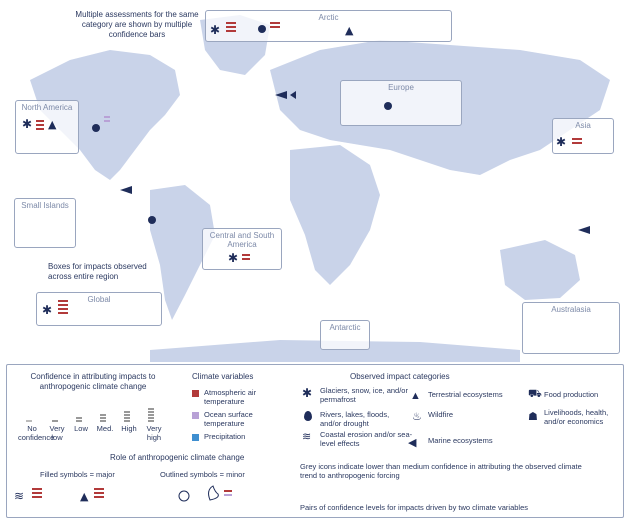 This screenshot has width=628, height=520. I want to click on confidence-level-2: Low, so click(81, 428).